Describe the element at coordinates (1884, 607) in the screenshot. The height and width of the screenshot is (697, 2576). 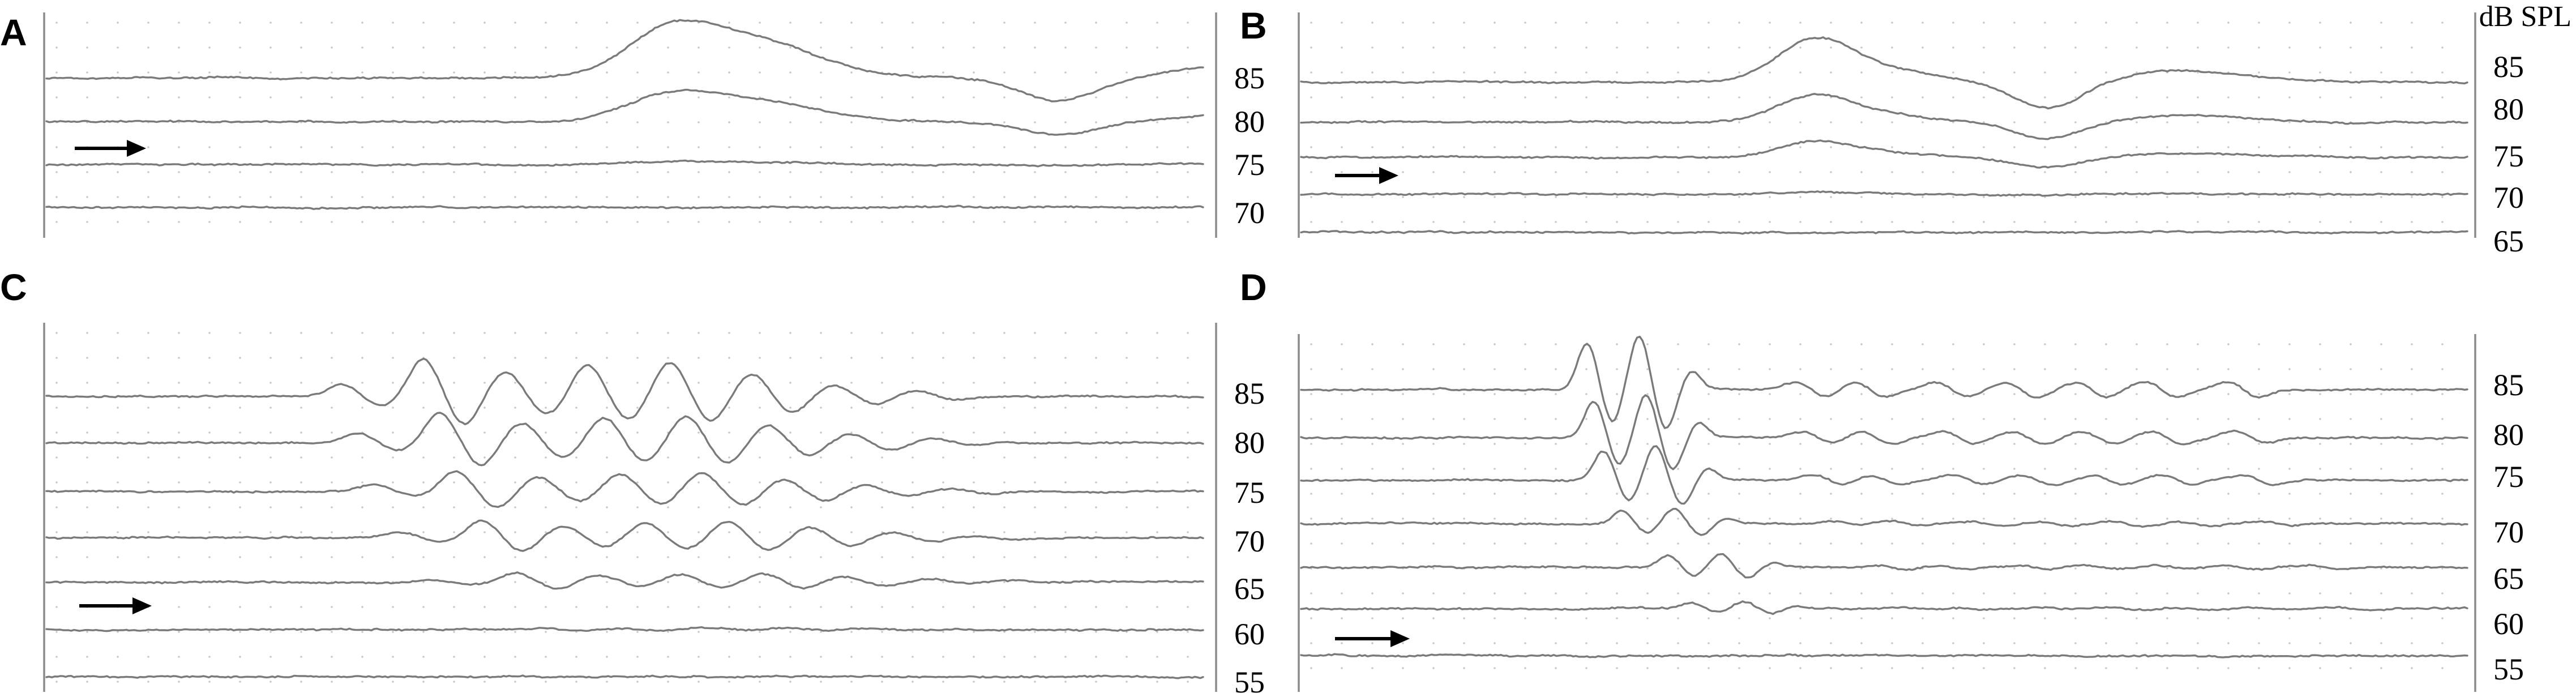
I see `trace-d-60db` at that location.